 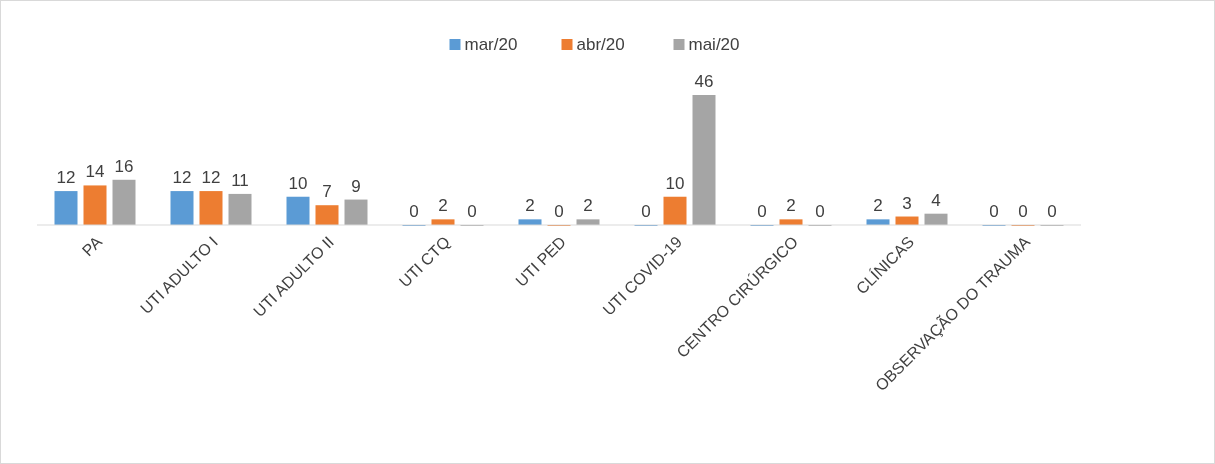 I want to click on x-tick-label: PA, so click(x=92, y=246).